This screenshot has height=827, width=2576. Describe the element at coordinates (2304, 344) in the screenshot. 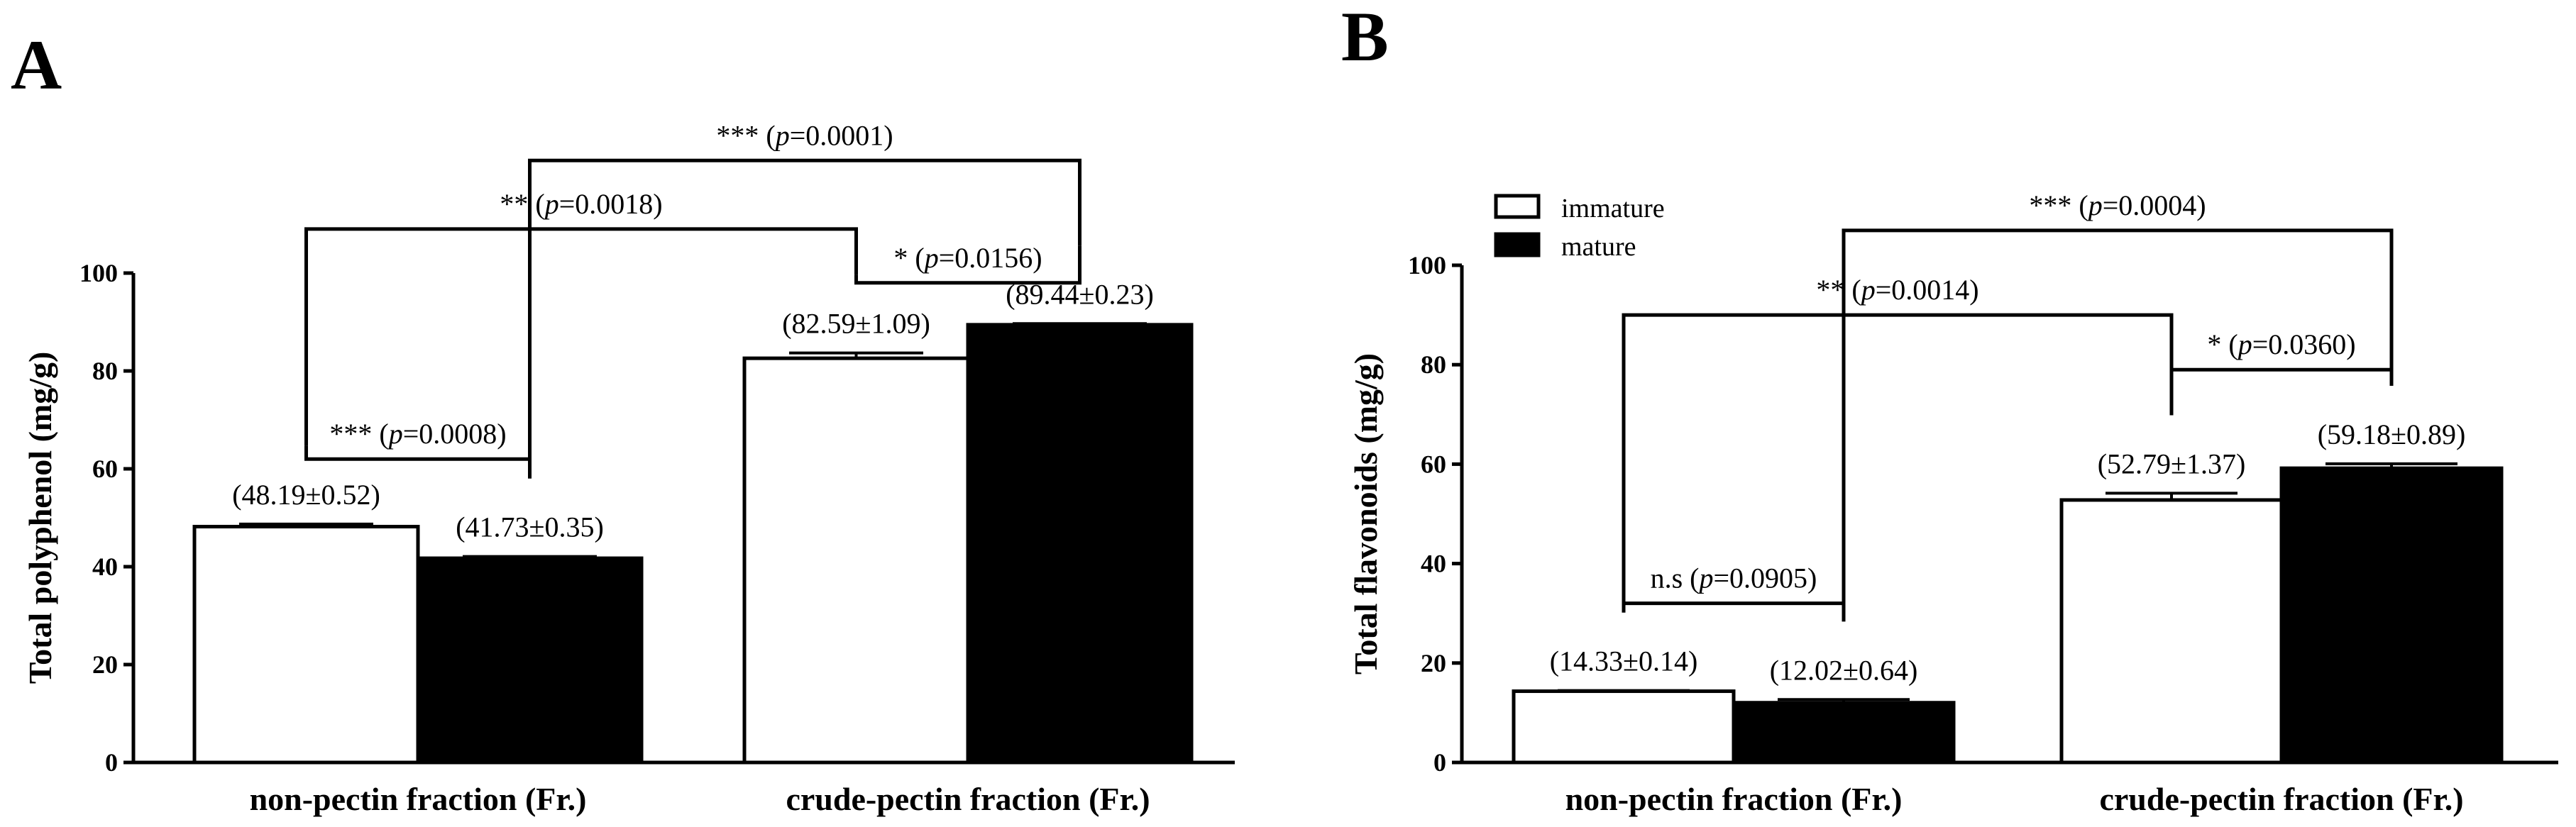

I see `sig-p-value: =0.0360)` at that location.